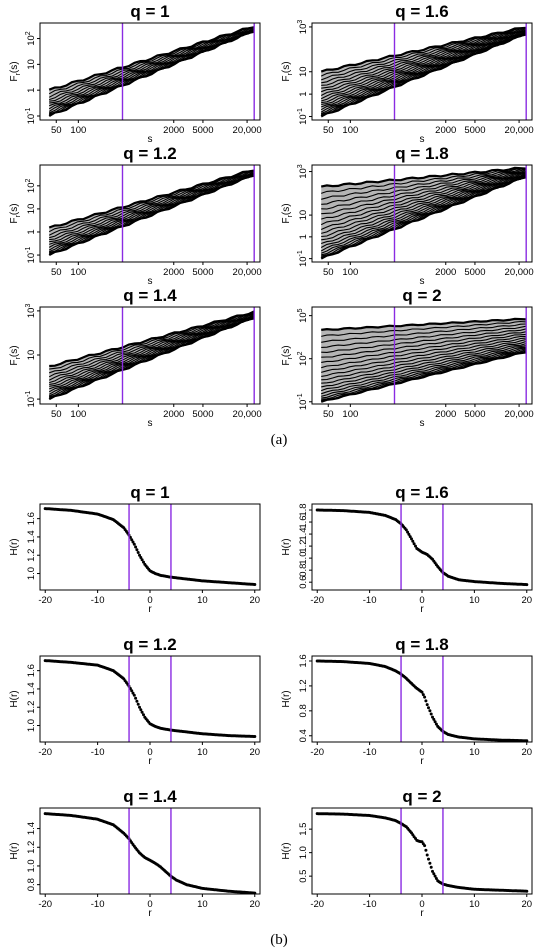 Image resolution: width=550 pixels, height=951 pixels. Describe the element at coordinates (421, 295) in the screenshot. I see `chart-title: q = 2` at that location.